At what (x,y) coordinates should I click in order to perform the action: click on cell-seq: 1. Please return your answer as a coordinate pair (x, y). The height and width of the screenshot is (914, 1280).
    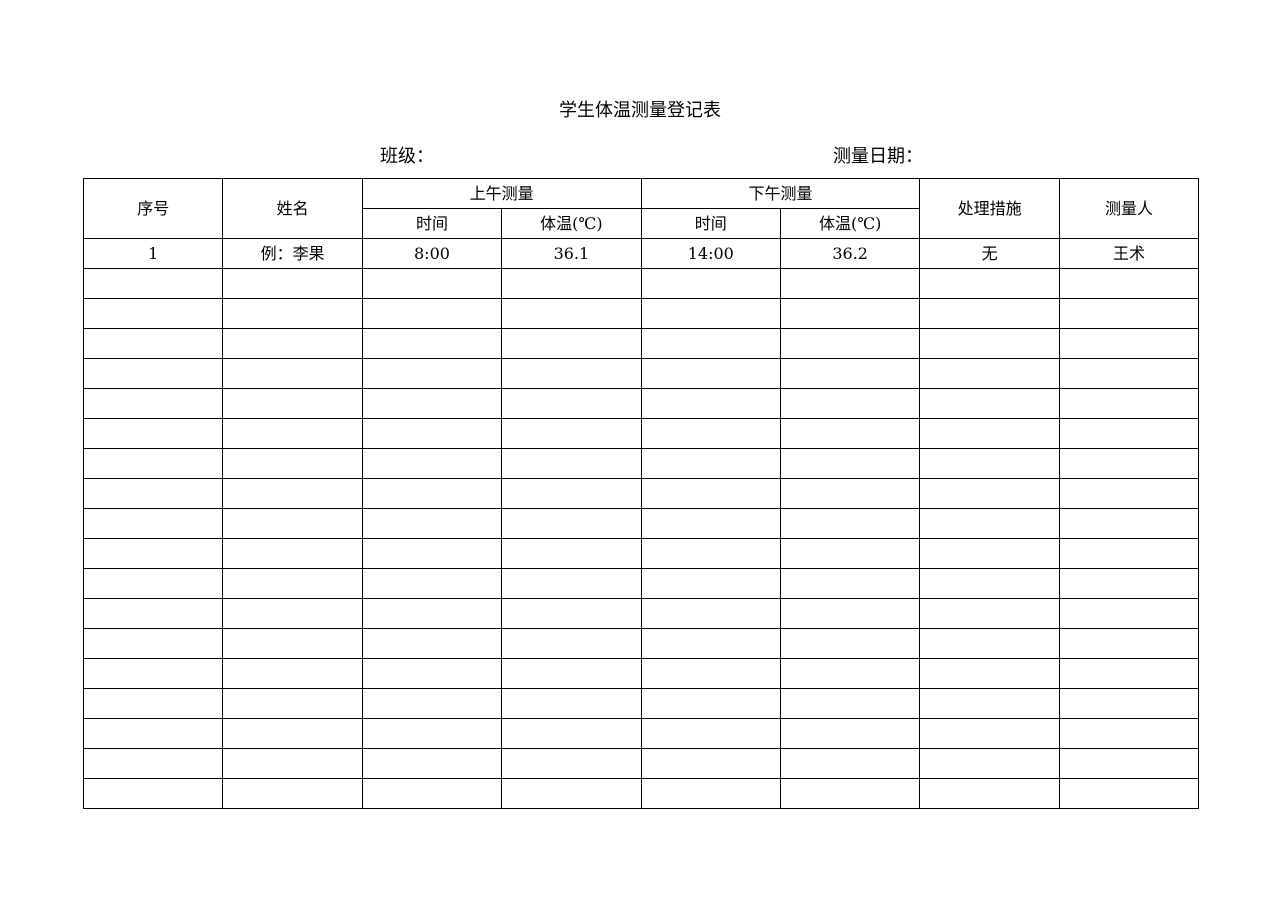
    Looking at the image, I should click on (153, 253).